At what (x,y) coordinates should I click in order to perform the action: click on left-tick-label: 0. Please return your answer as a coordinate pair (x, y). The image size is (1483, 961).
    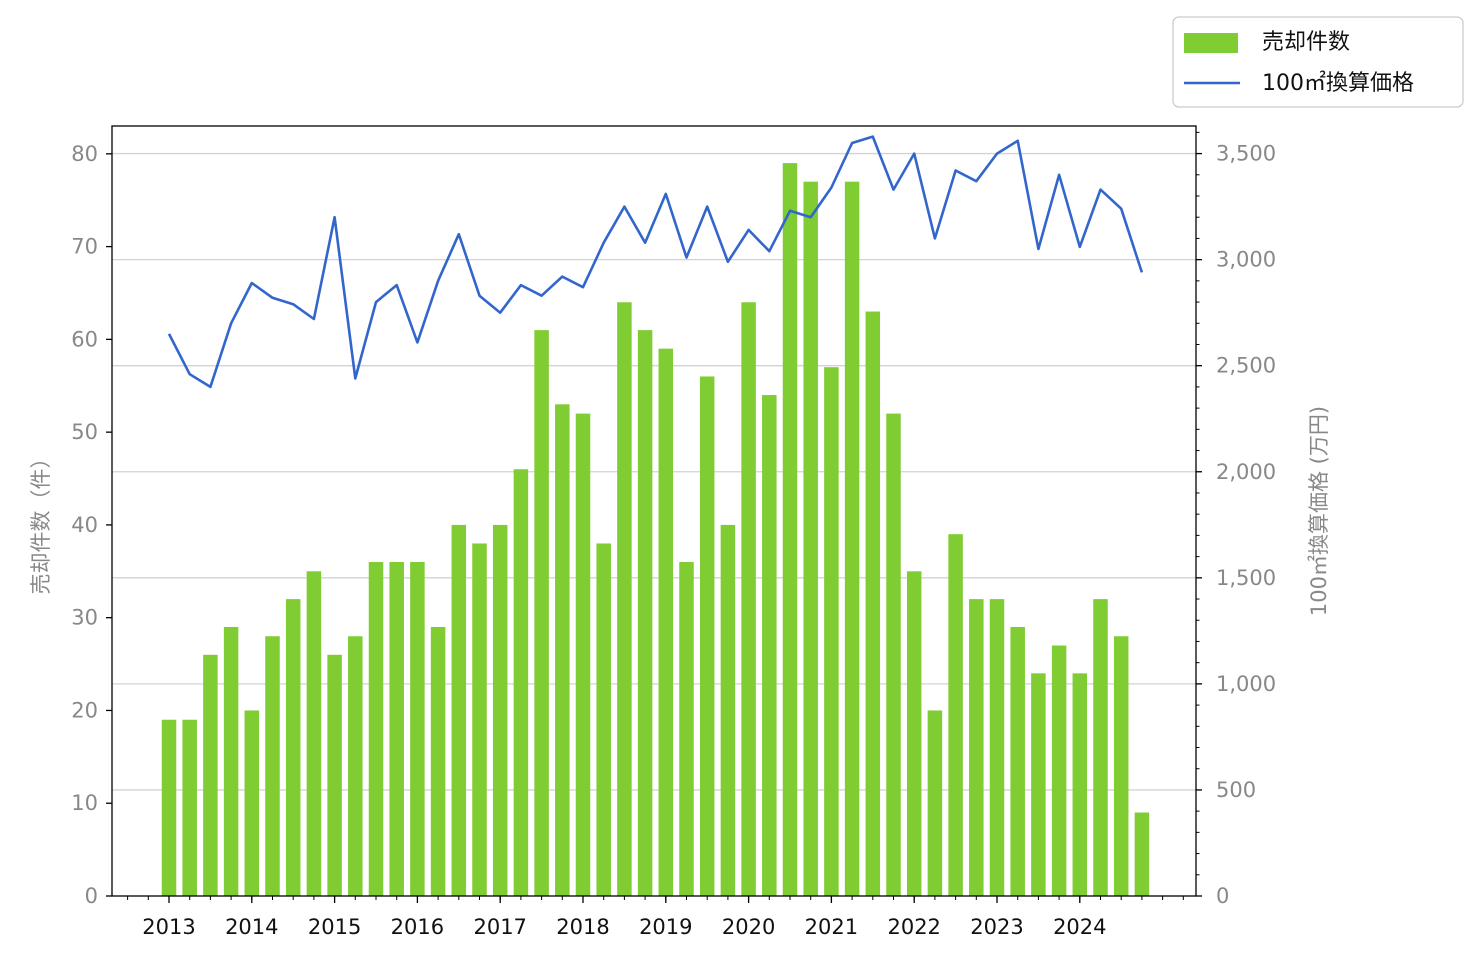
    Looking at the image, I should click on (91, 896).